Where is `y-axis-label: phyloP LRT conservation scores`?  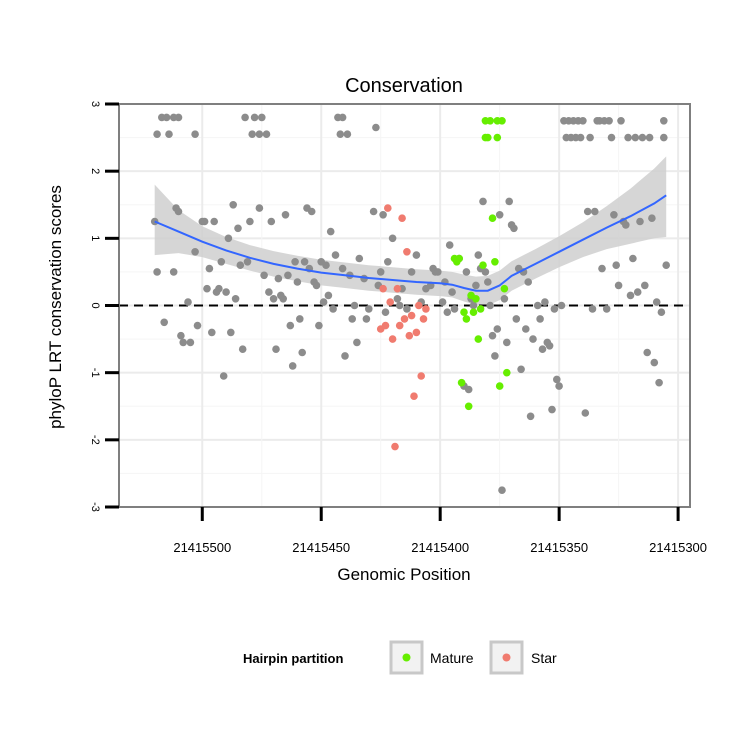
y-axis-label: phyloP LRT conservation scores is located at coordinates (55, 307).